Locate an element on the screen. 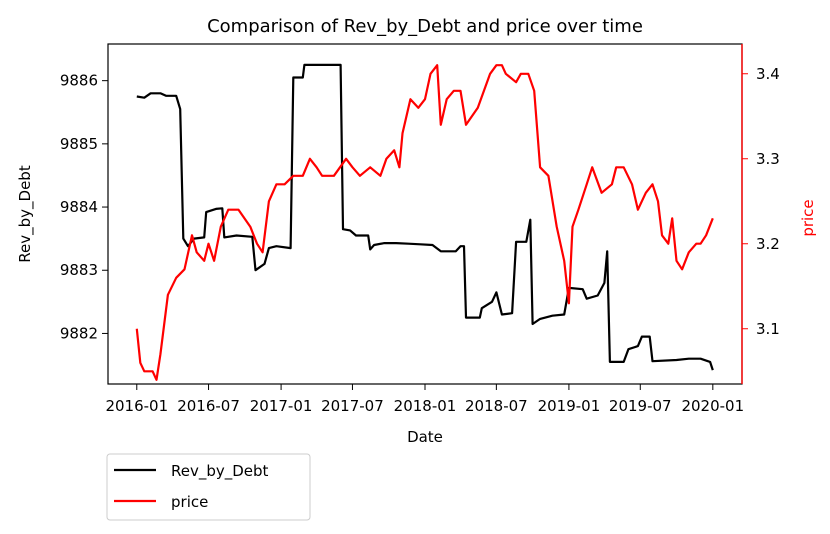 The height and width of the screenshot is (534, 830). x-tick-label: 2017-07 is located at coordinates (352, 406).